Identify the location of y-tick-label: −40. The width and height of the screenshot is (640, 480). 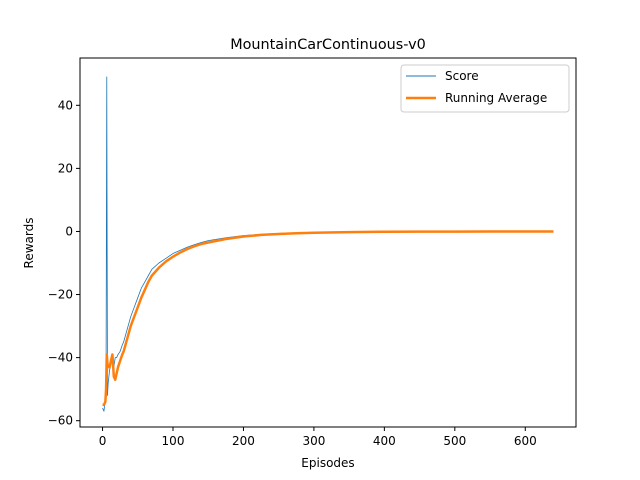
(60, 358).